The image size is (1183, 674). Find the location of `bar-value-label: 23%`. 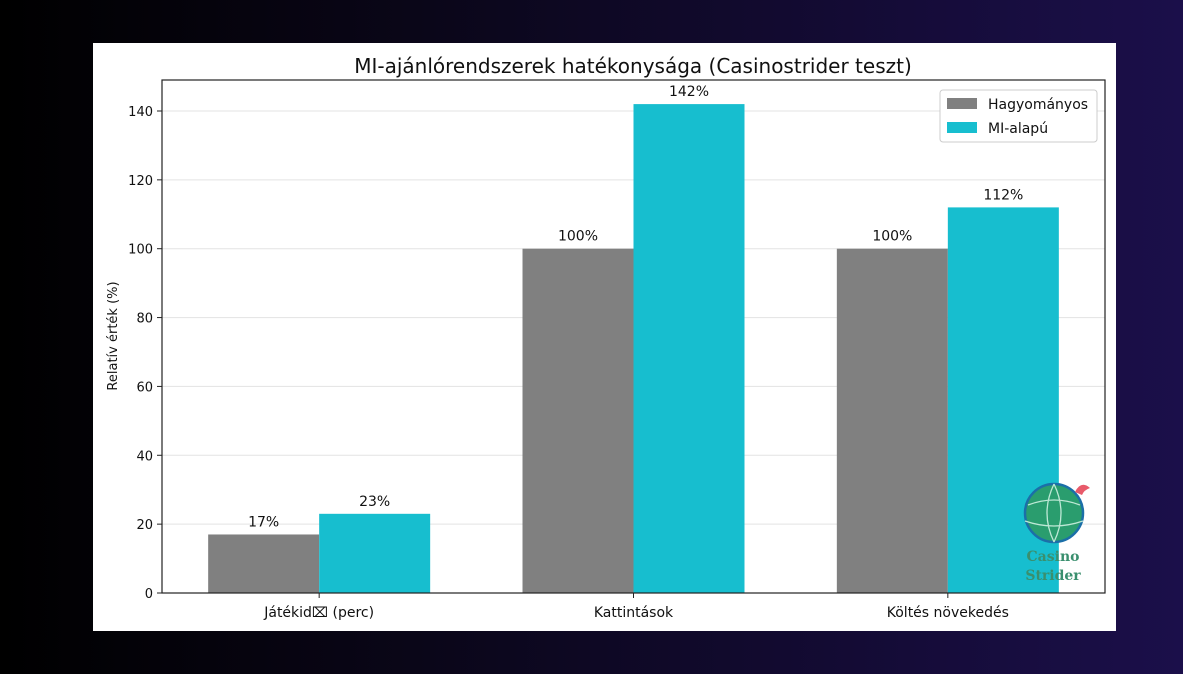

bar-value-label: 23% is located at coordinates (374, 502).